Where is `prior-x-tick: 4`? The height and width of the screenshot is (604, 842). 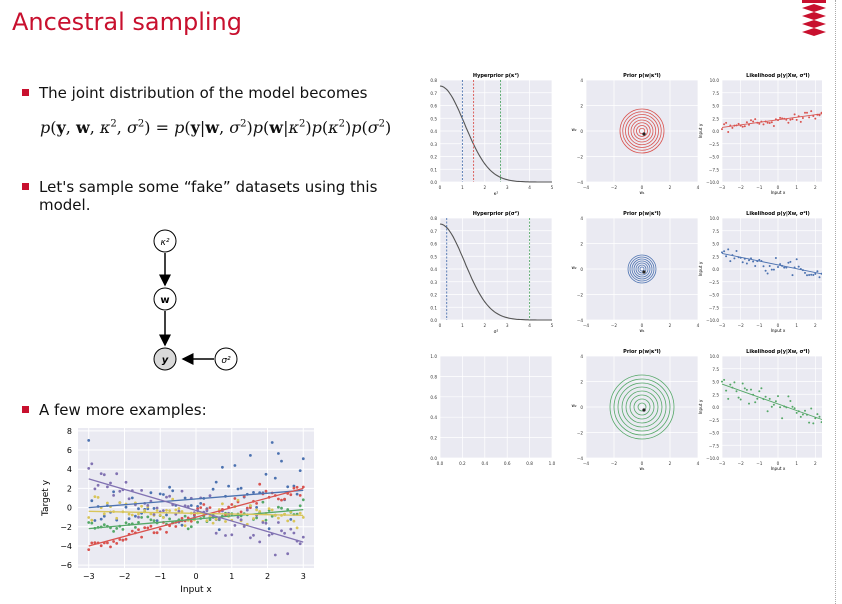
prior-x-tick: 4 is located at coordinates (698, 325).